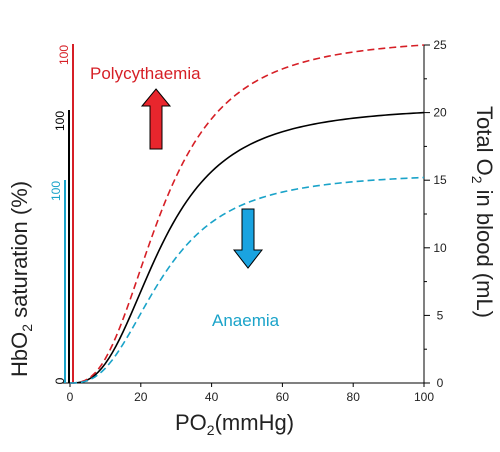 This screenshot has height=452, width=500. What do you see at coordinates (202, 178) in the screenshot?
I see `arrows` at bounding box center [202, 178].